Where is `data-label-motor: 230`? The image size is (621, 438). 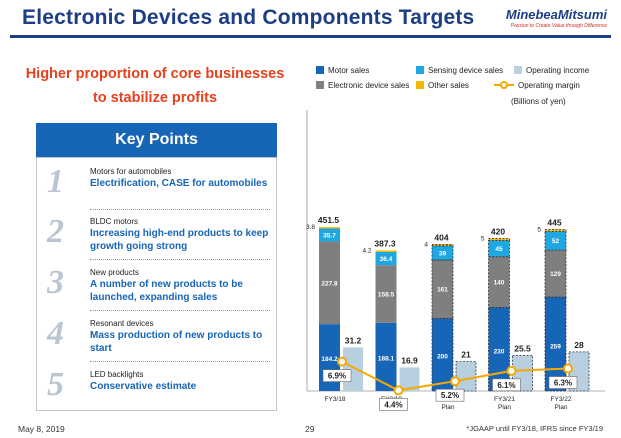
data-label-motor: 230 is located at coordinates (499, 351).